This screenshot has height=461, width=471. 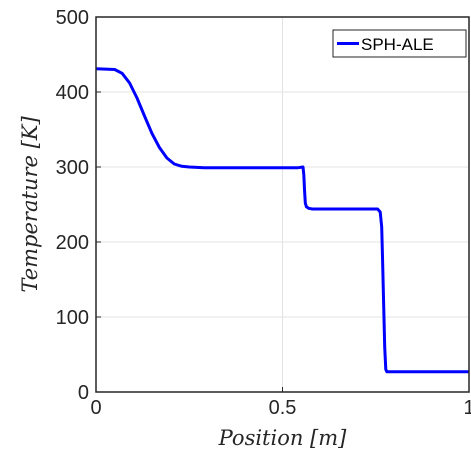 I want to click on x-tick-label: 0.5, so click(x=283, y=408).